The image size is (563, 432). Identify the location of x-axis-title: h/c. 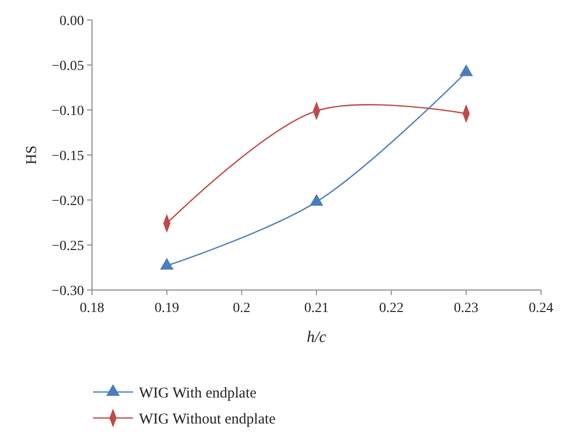
(316, 337).